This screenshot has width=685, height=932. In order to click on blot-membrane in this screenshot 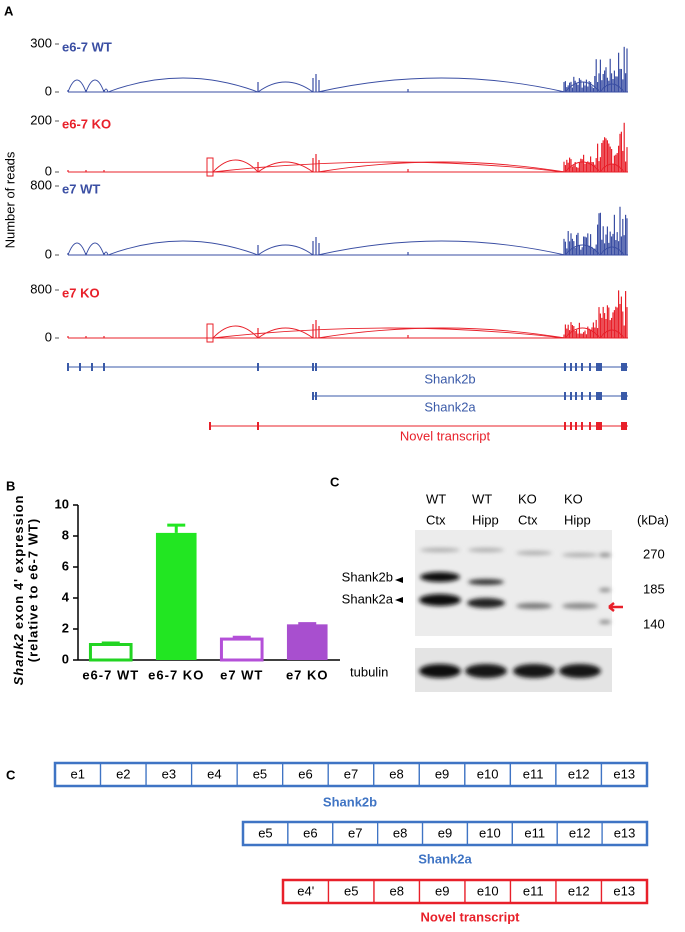, I will do `click(513, 583)`.